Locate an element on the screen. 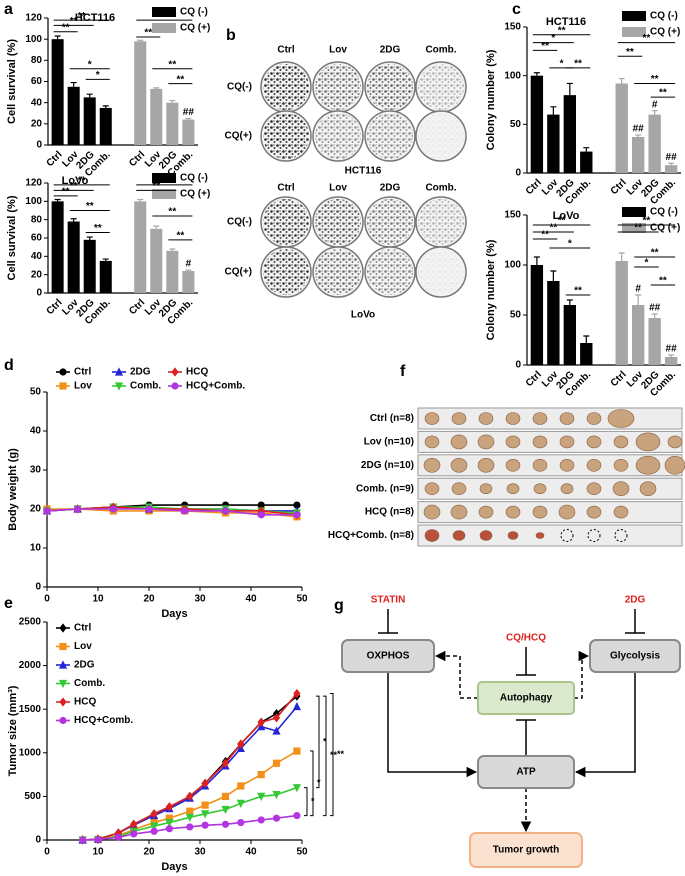 The width and height of the screenshot is (685, 876). cell-line-label: LoVo is located at coordinates (363, 315).